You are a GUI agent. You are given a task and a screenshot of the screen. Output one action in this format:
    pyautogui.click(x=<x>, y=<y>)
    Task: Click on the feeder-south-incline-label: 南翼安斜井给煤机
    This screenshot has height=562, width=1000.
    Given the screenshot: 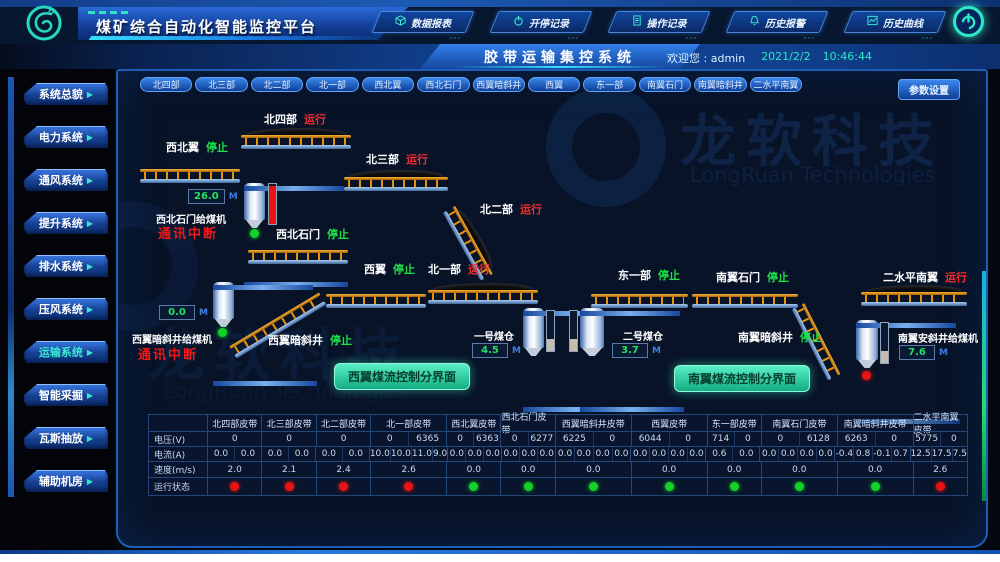 What is the action you would take?
    pyautogui.click(x=938, y=339)
    